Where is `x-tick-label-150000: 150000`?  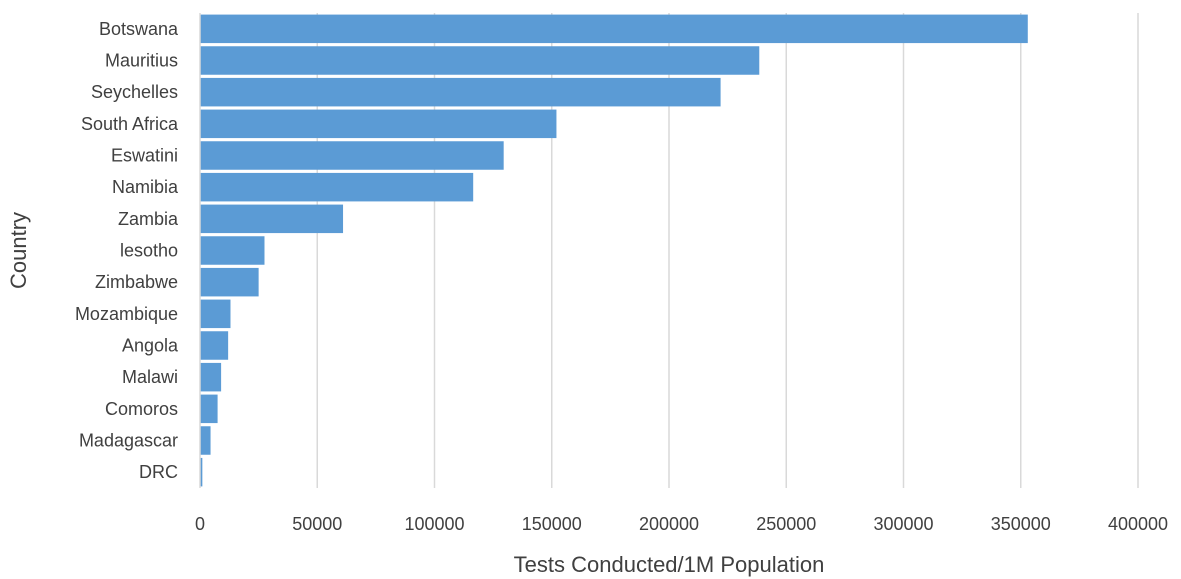
x-tick-label-150000: 150000 is located at coordinates (552, 524).